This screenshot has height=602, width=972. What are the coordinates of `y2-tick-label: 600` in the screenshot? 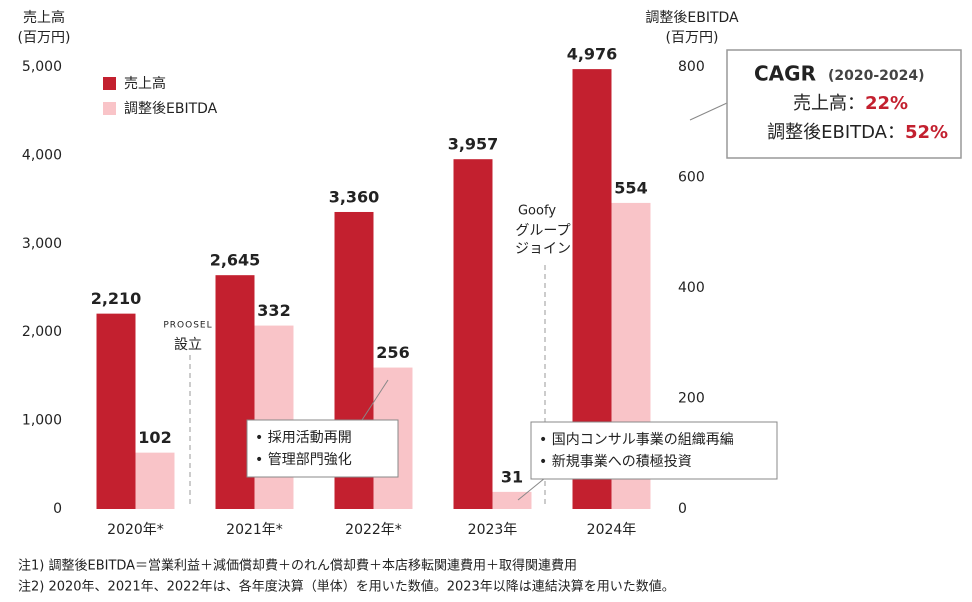 It's located at (691, 178).